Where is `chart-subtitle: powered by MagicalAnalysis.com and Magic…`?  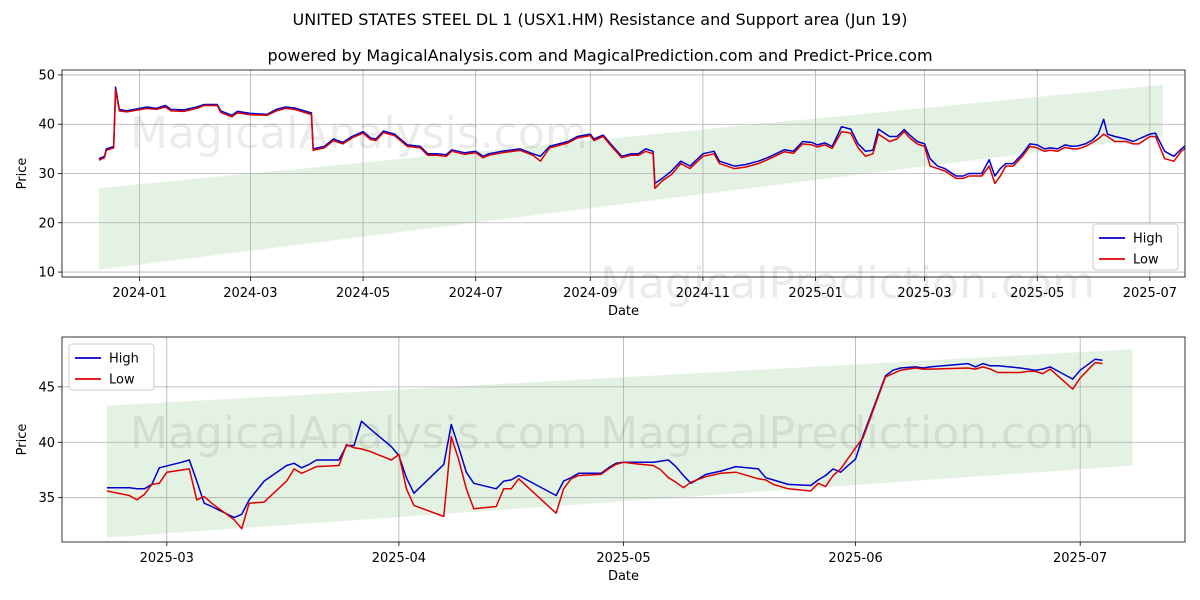
chart-subtitle: powered by MagicalAnalysis.com and Magic… is located at coordinates (600, 55).